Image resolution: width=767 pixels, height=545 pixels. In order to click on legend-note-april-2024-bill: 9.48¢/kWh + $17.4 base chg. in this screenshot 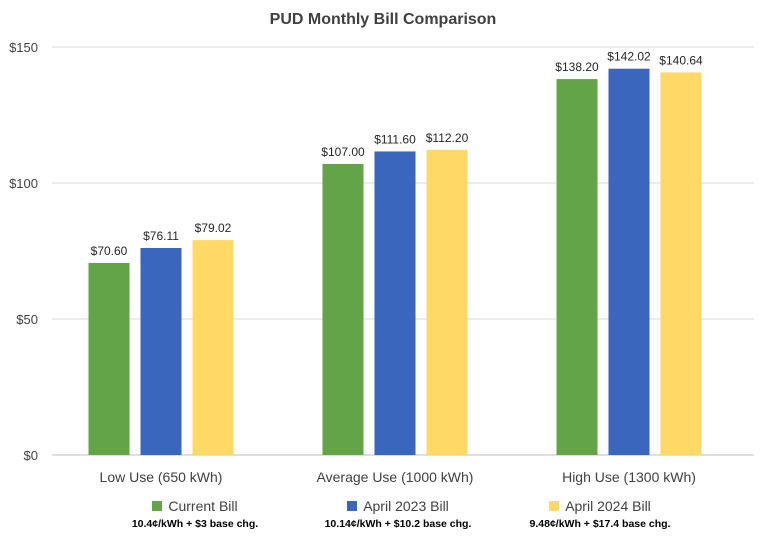, I will do `click(600, 524)`.